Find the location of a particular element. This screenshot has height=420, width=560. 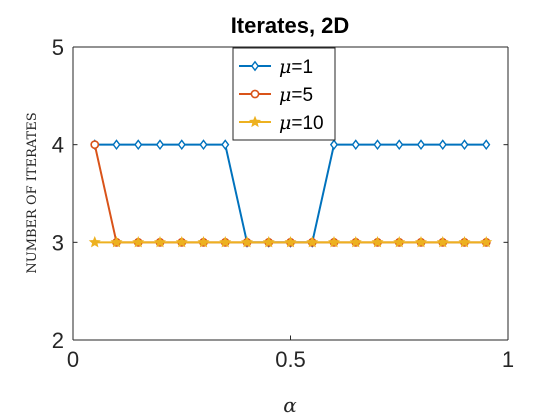

x-tick-label: 1 is located at coordinates (508, 359).